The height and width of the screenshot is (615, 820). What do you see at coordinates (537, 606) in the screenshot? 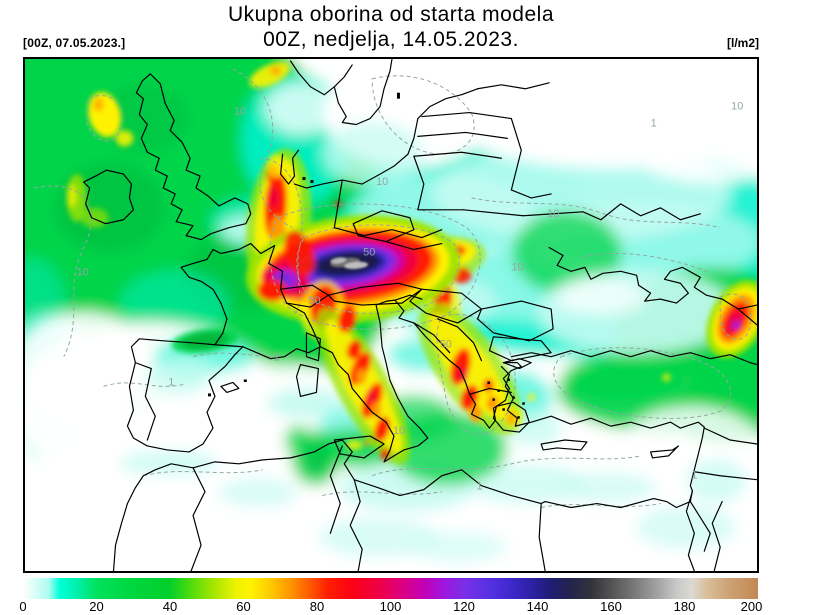
I see `colorbar-tick: 140` at bounding box center [537, 606].